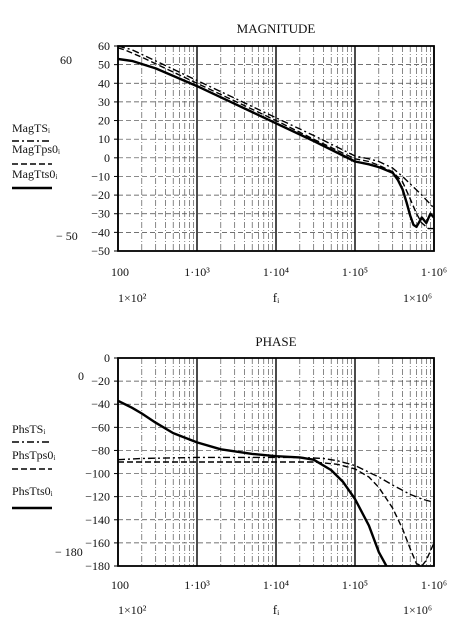  I want to click on chart-title: MAGNITUDE, so click(276, 28).